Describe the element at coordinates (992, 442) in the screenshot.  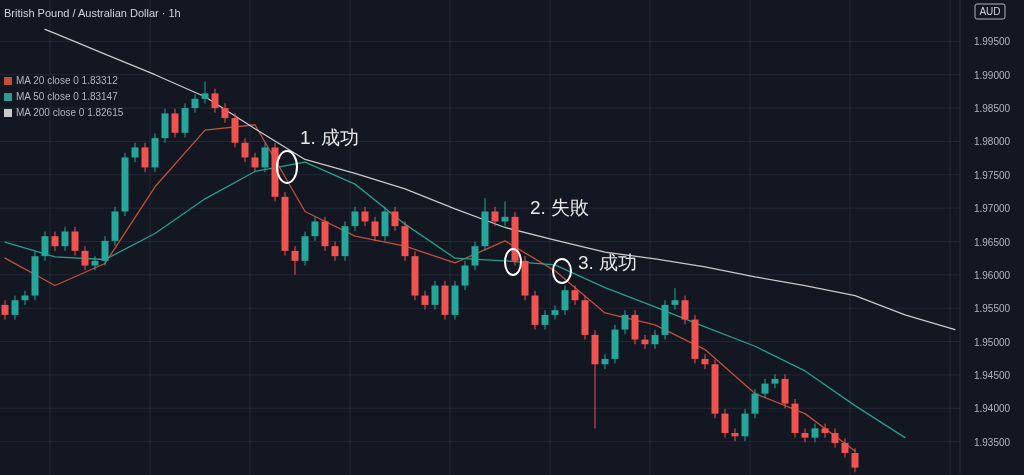
I see `y-tick-label: 1.93500` at that location.